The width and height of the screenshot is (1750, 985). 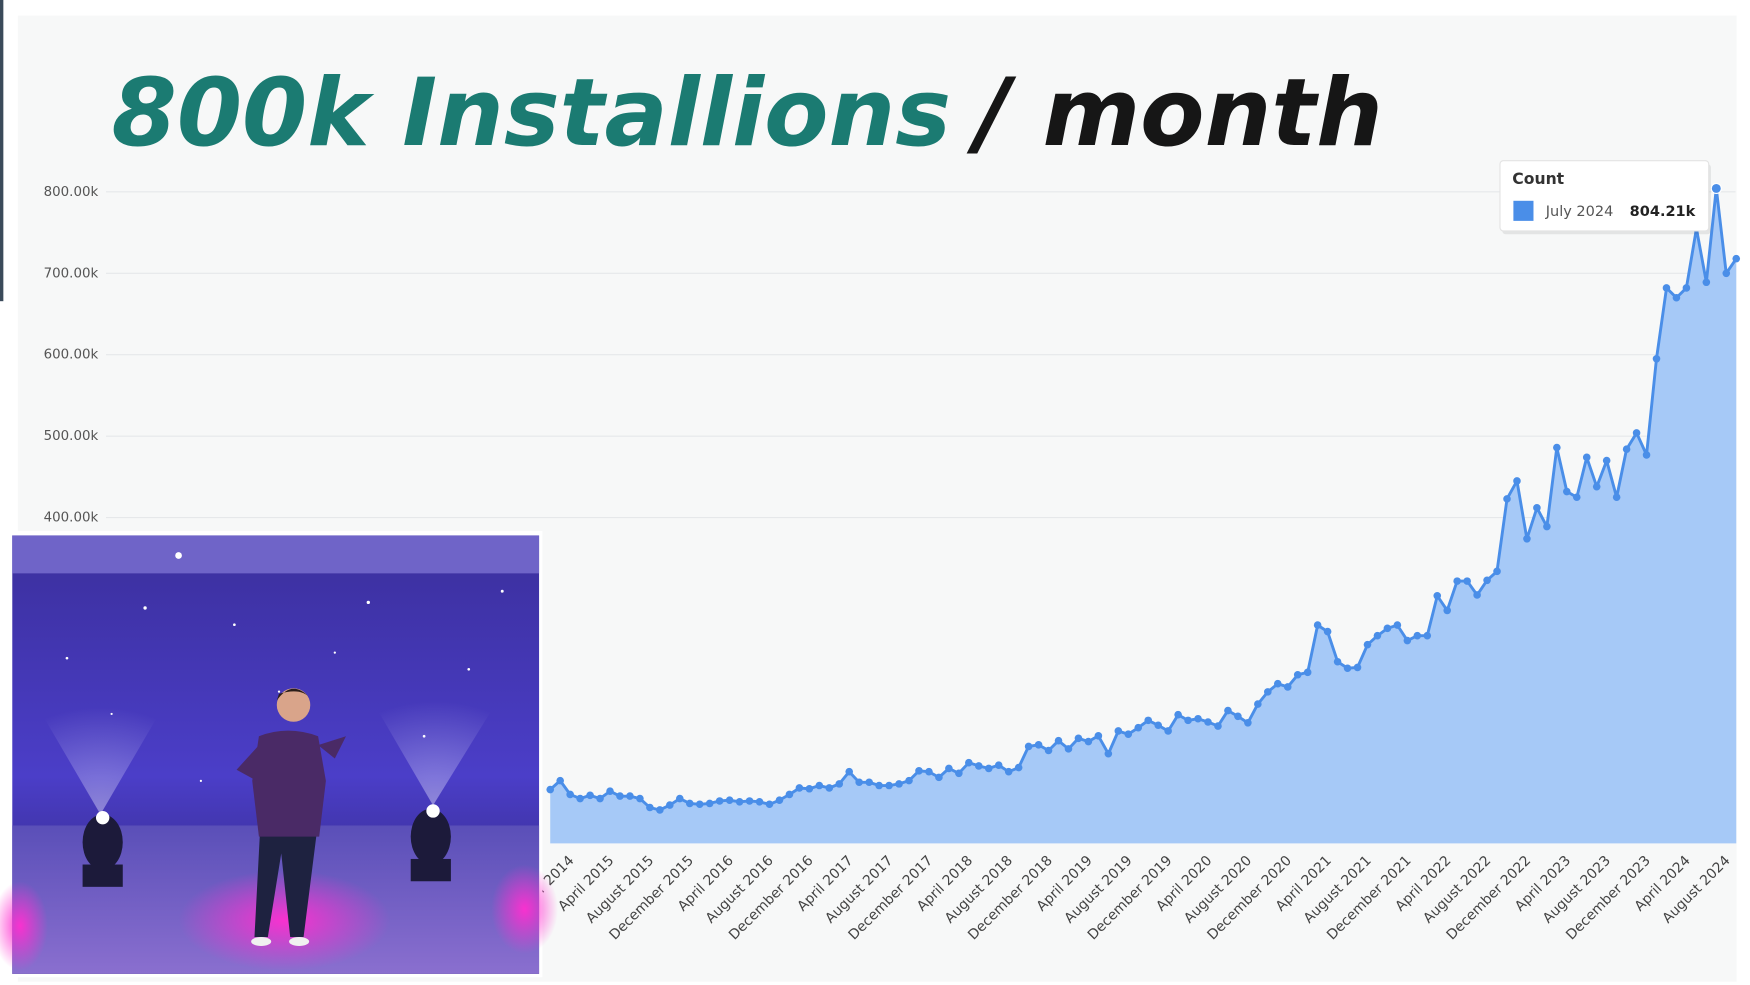 What do you see at coordinates (435, 740) in the screenshot?
I see `light-beam` at bounding box center [435, 740].